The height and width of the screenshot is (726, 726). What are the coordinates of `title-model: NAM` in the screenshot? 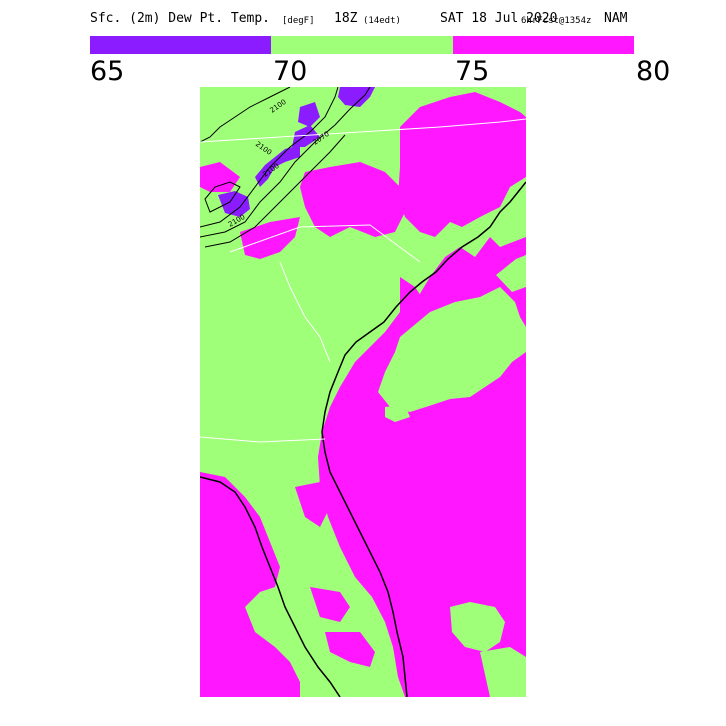 It's located at (616, 18).